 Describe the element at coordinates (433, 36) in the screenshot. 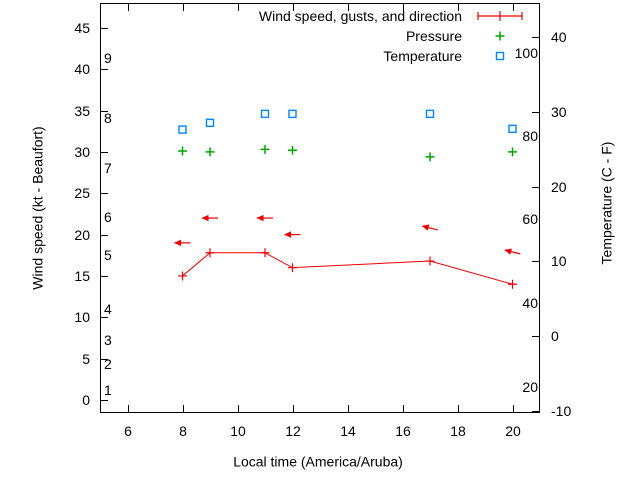

I see `legend-item-label: Pressure` at that location.